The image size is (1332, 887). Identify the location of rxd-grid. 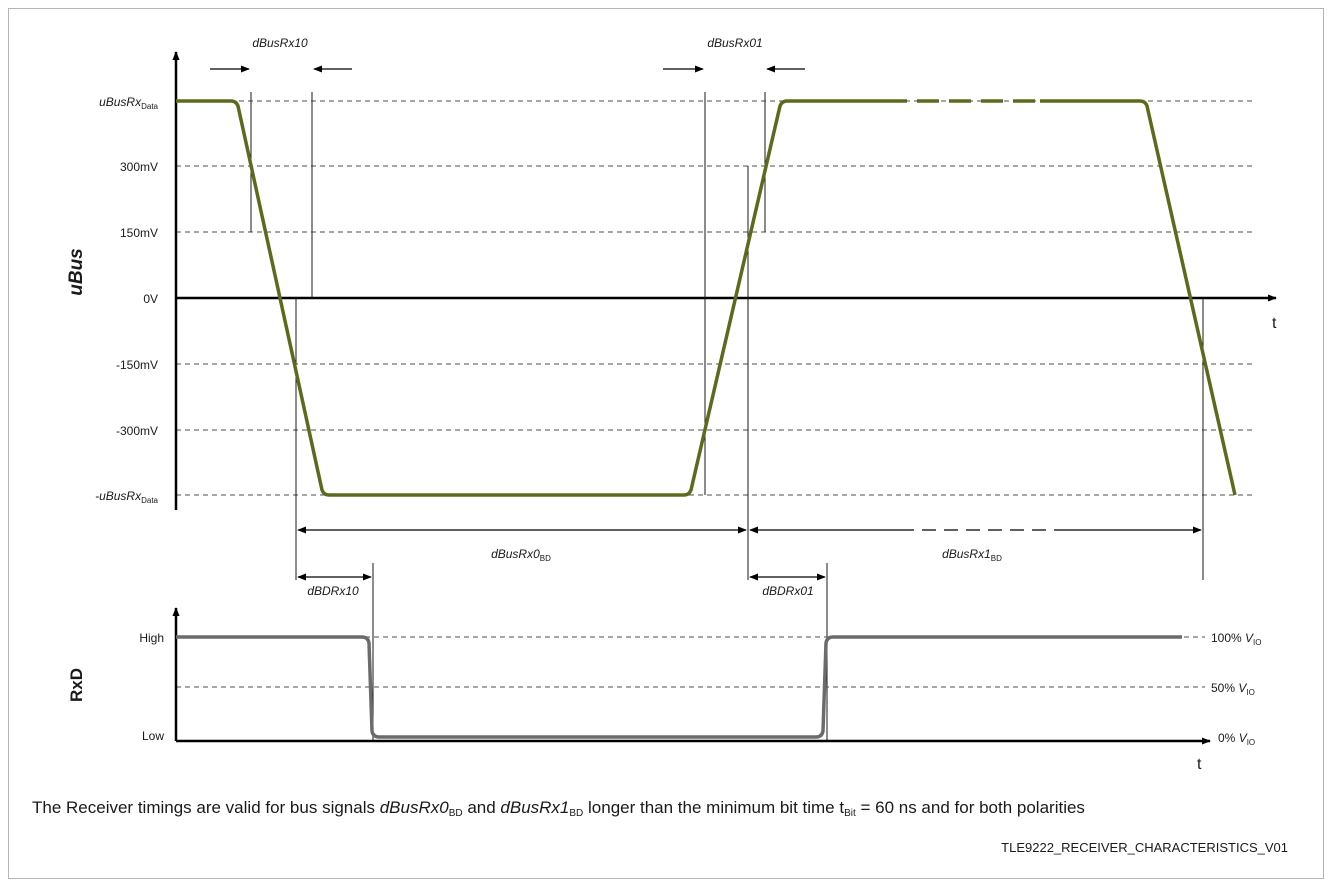
(690, 662).